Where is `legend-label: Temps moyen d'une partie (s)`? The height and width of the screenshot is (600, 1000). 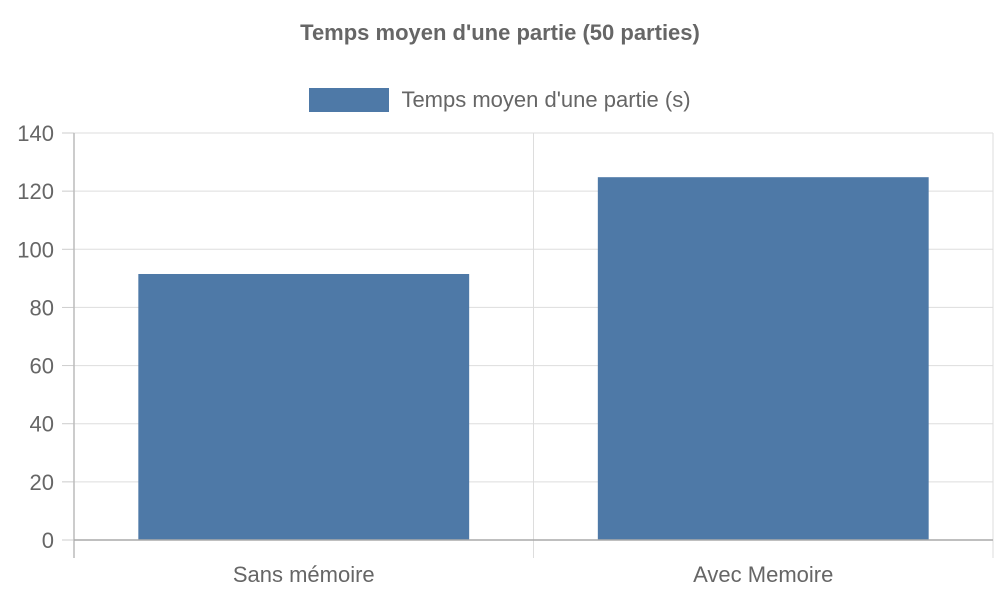 legend-label: Temps moyen d'une partie (s) is located at coordinates (546, 99).